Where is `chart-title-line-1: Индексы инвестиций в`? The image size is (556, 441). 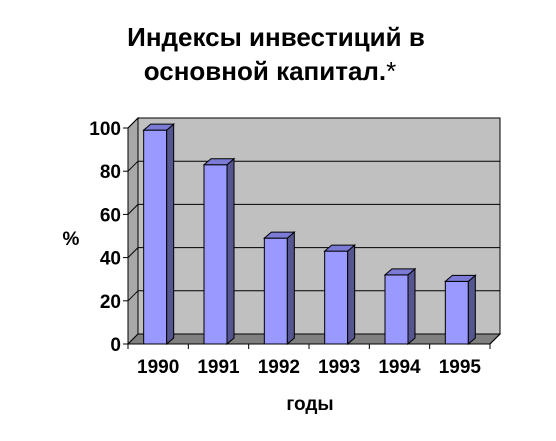
chart-title-line-1: Индексы инвестиций в is located at coordinates (276, 37).